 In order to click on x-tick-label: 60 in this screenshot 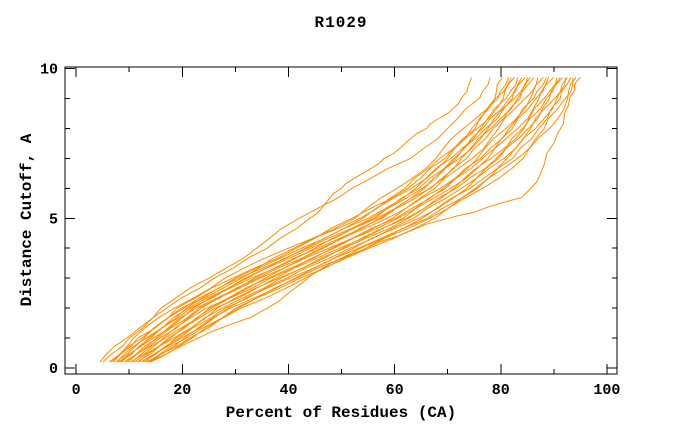, I will do `click(395, 390)`.